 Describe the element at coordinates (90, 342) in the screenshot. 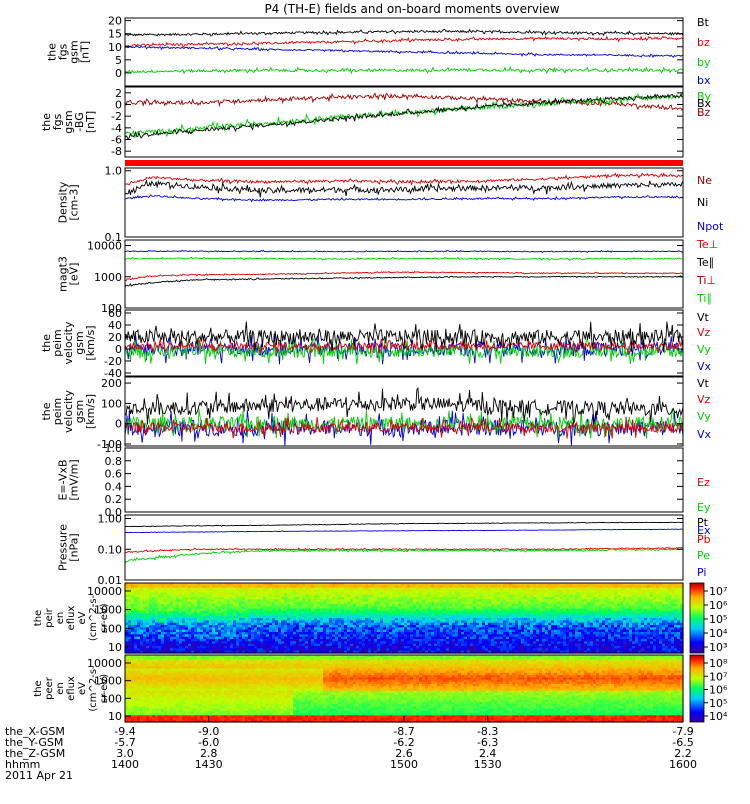

I see `y-axis-label-peim_velocity: [km/s]` at that location.